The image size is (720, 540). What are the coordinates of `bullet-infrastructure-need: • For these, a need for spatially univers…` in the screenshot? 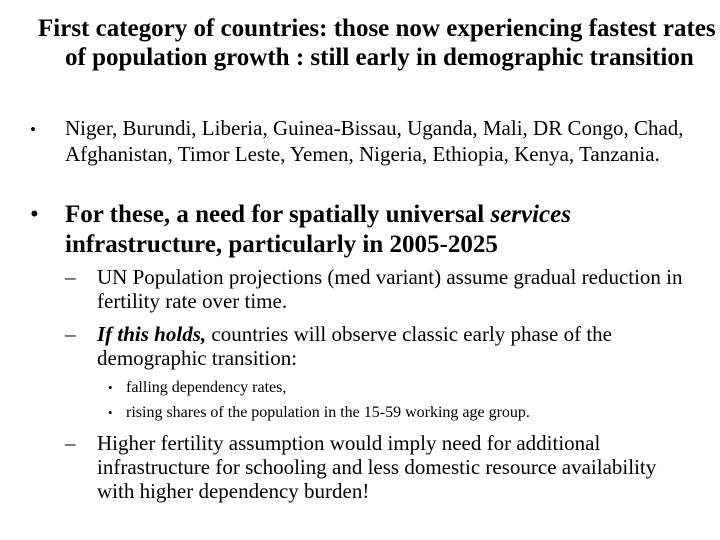 It's located at (372, 230).